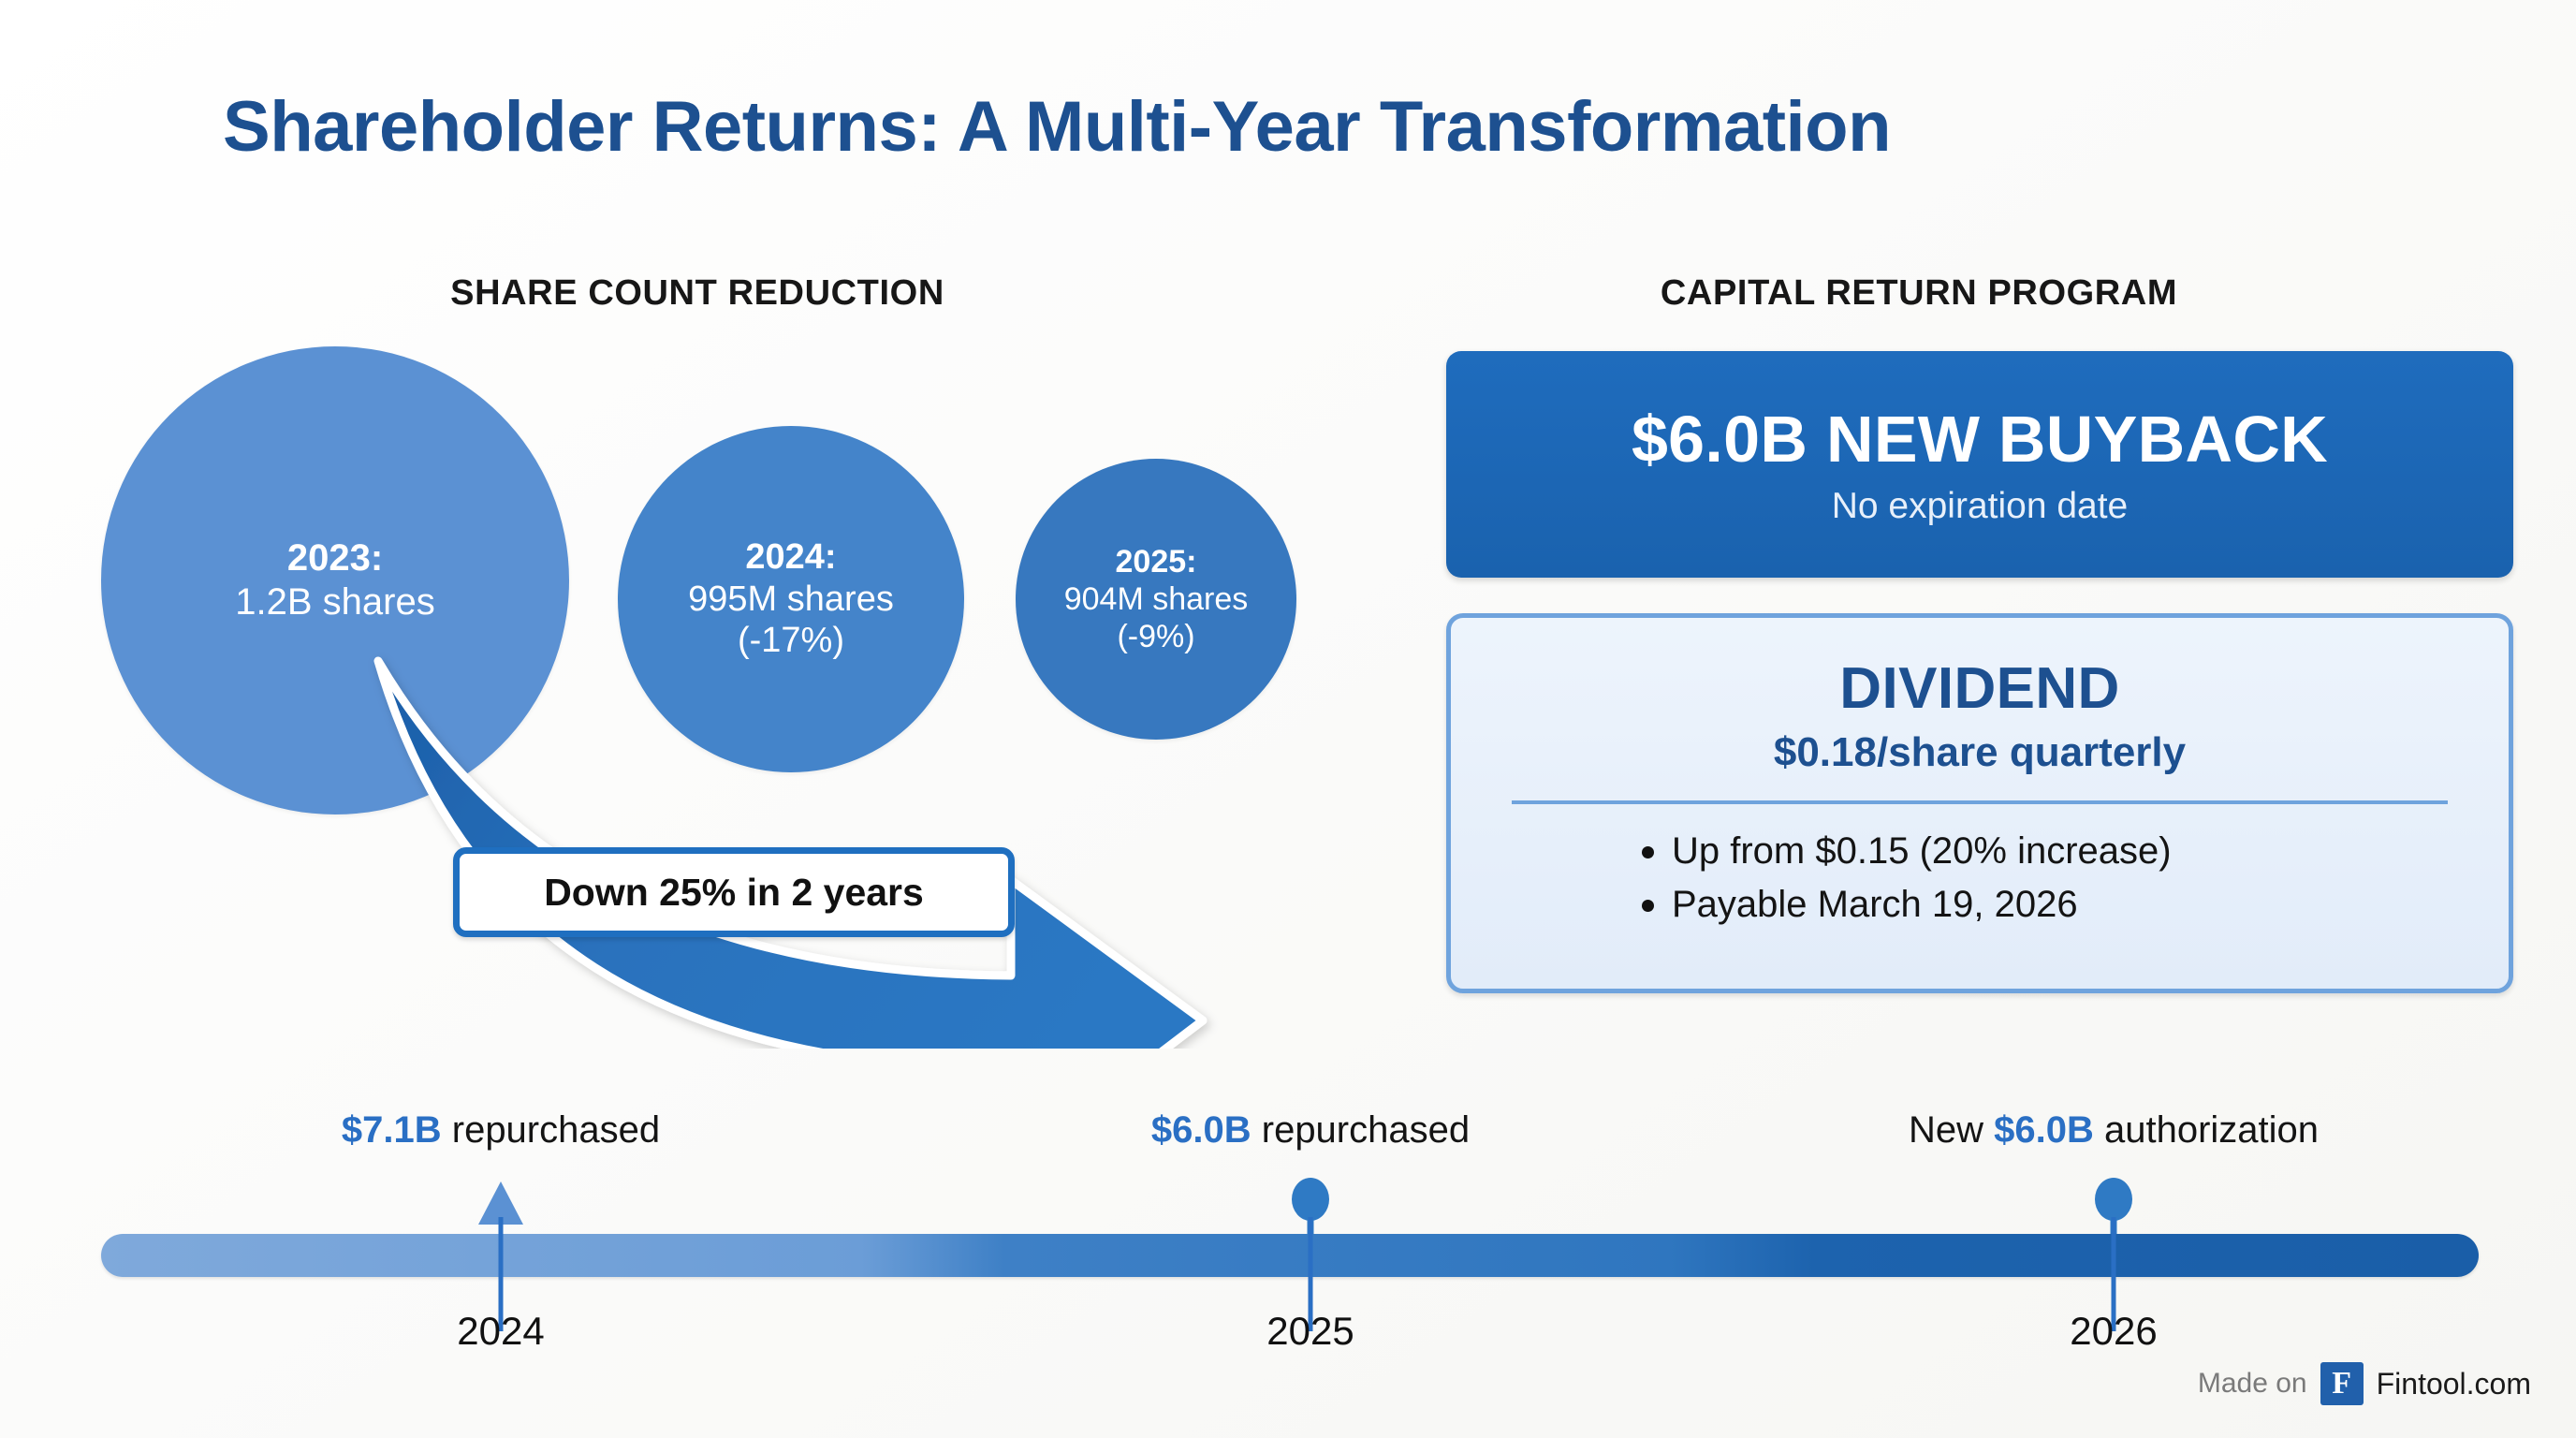 This screenshot has height=1438, width=2576. I want to click on timeline-label-2024: $7.1B repurchased, so click(501, 1130).